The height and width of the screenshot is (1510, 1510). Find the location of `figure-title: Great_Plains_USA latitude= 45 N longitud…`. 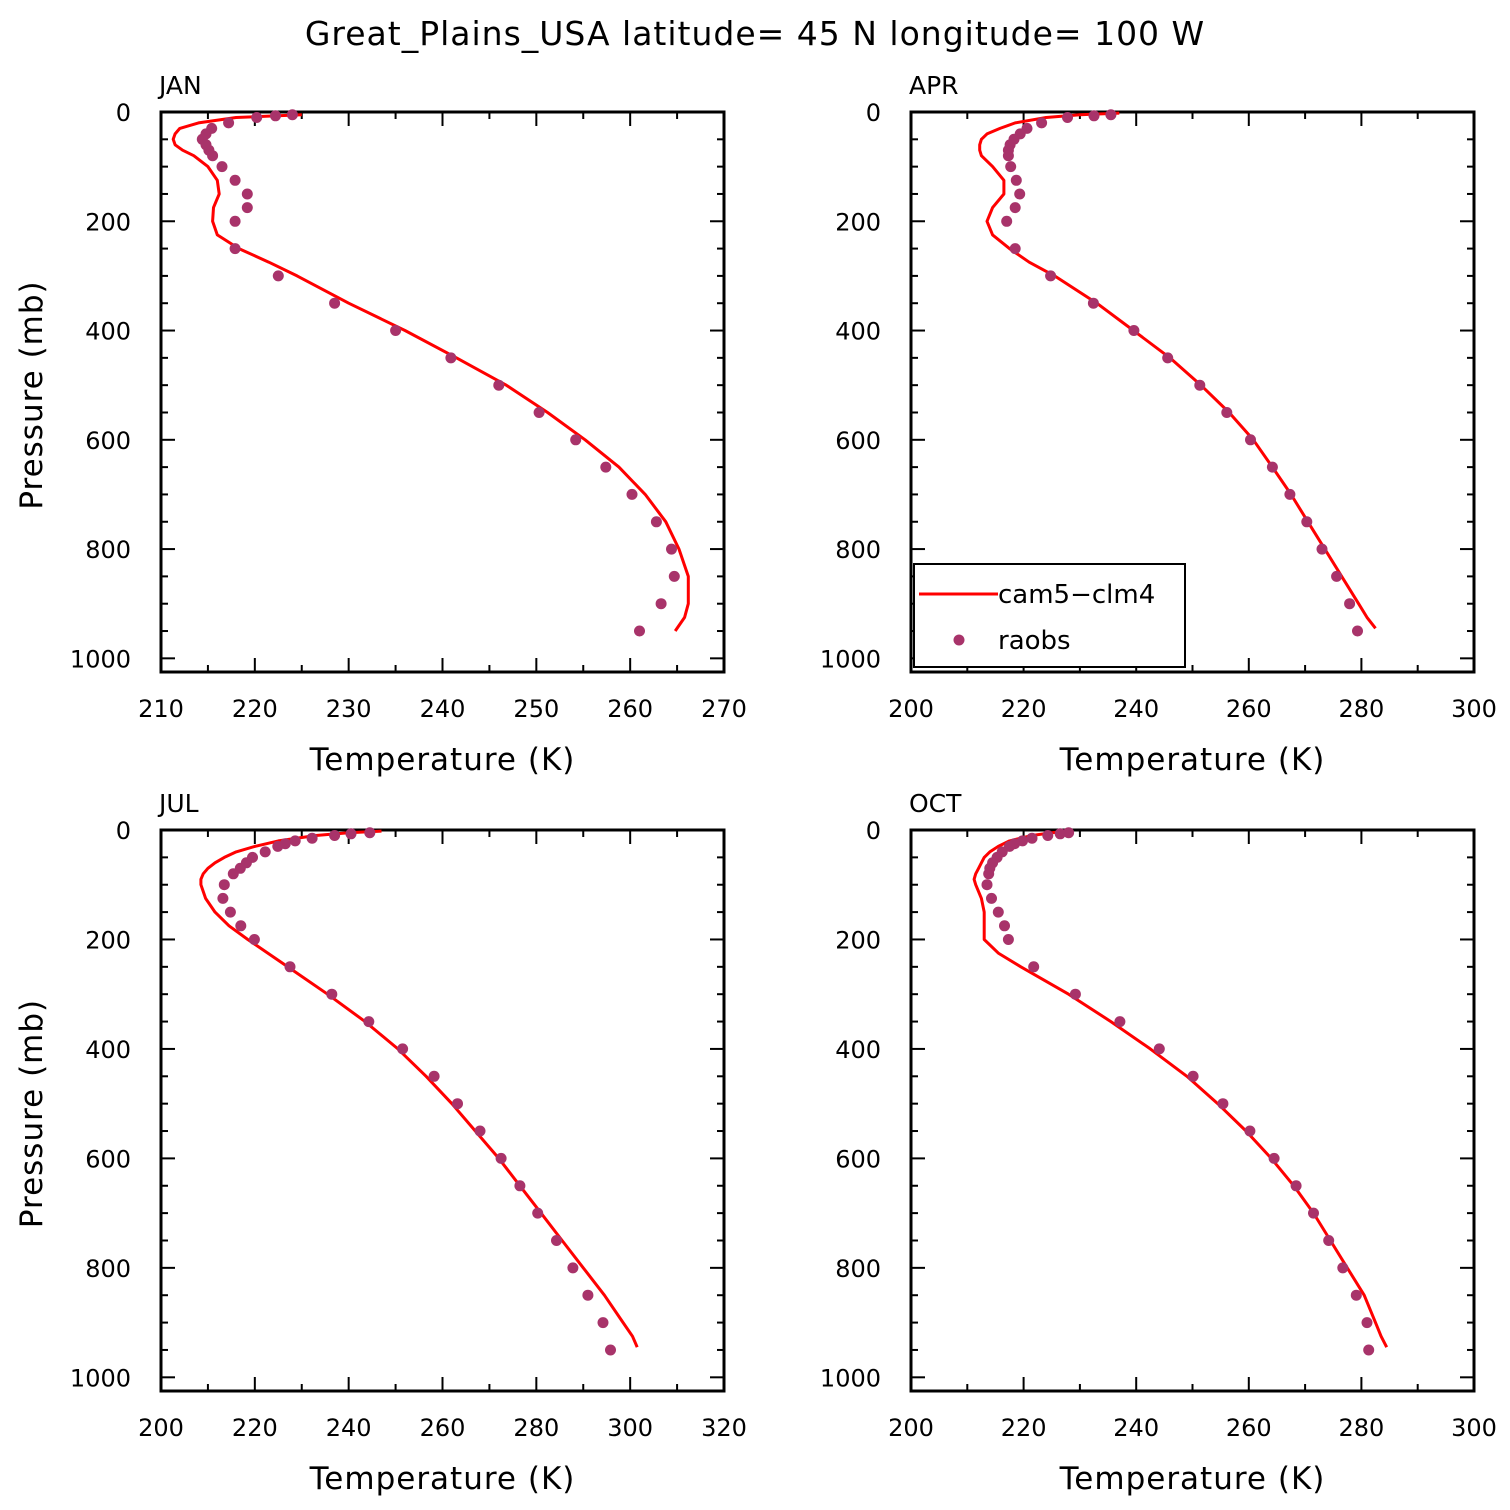

figure-title: Great_Plains_USA latitude= 45 N longitud… is located at coordinates (755, 33).